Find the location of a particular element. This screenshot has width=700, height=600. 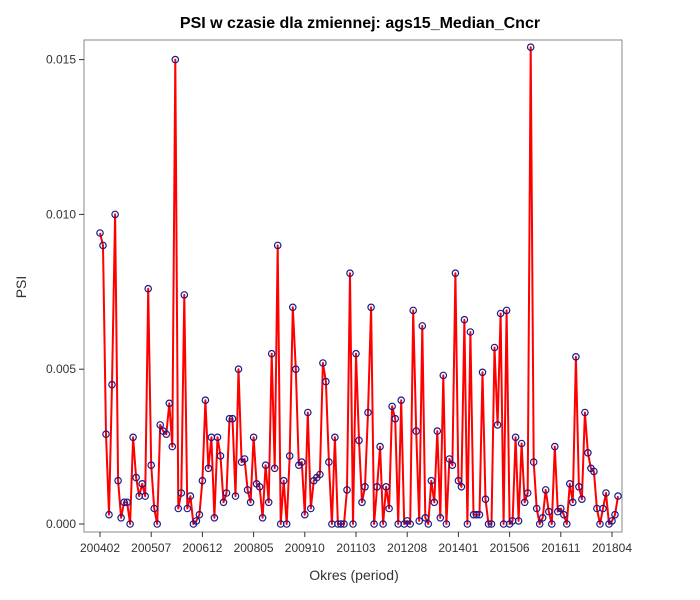

y-axis: 0.000 0.005 0.010 0.015 is located at coordinates (65, 292).